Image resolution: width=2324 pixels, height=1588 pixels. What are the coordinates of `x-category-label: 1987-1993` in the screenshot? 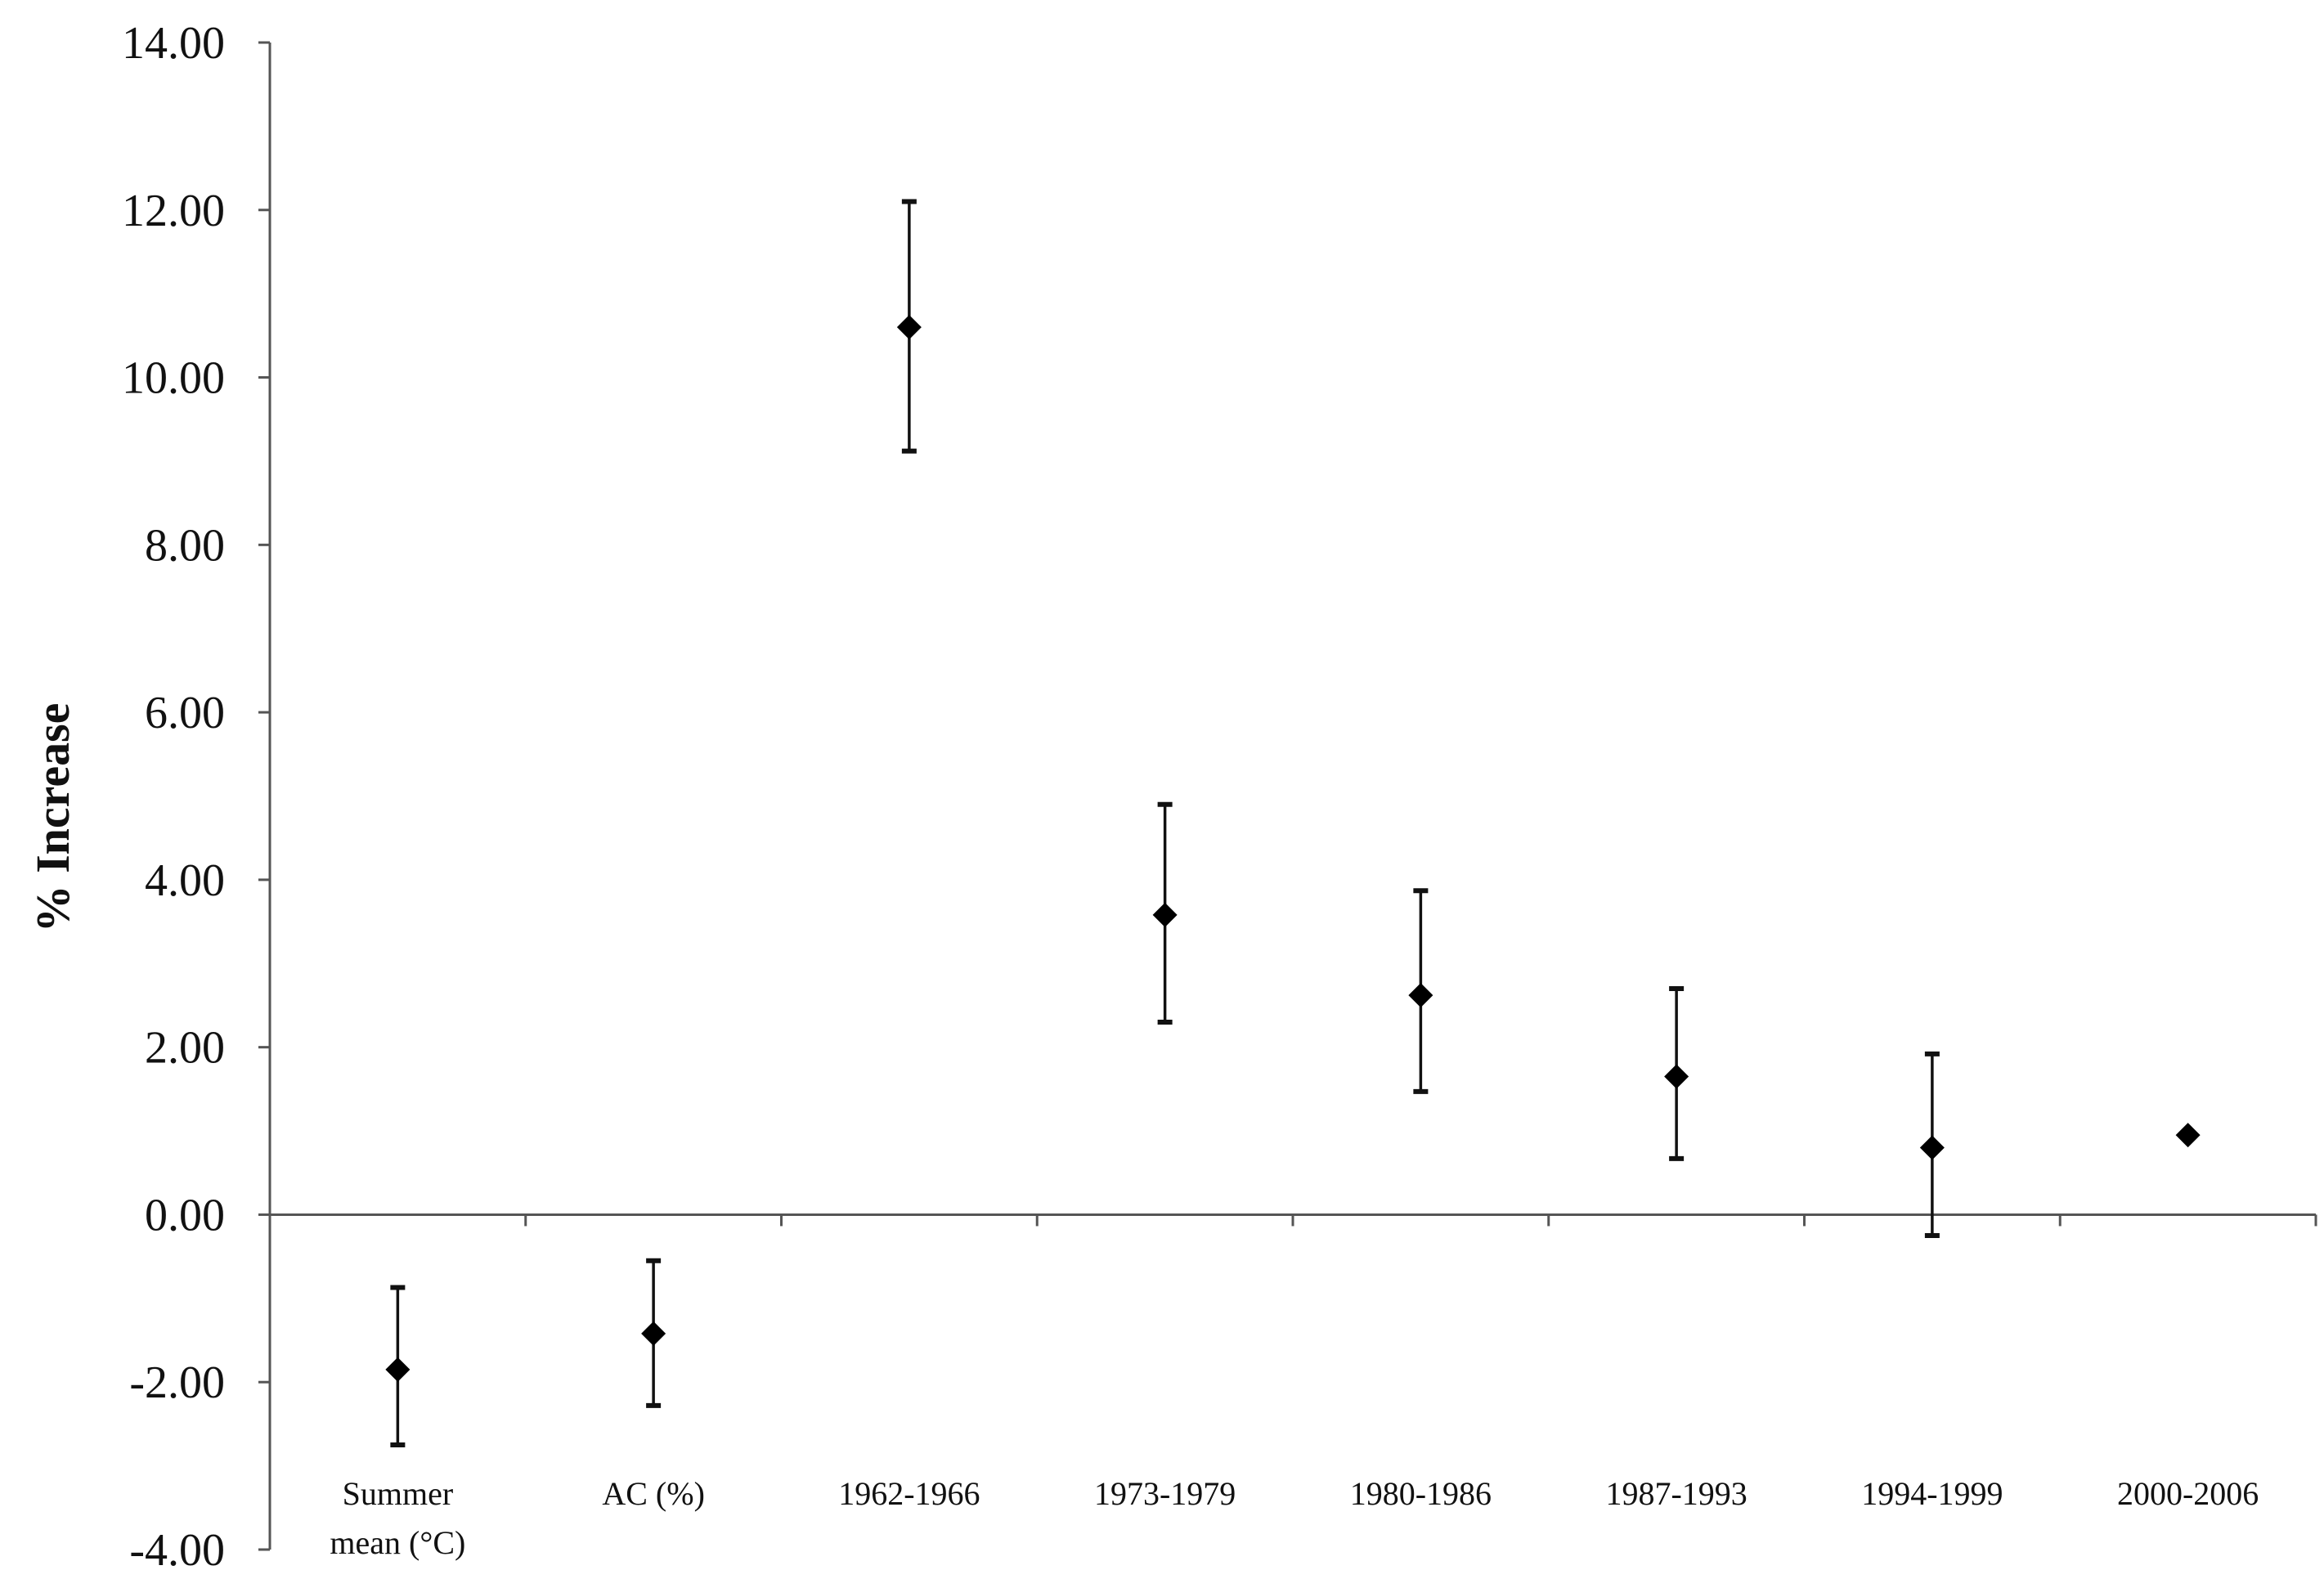 It's located at (1676, 1493).